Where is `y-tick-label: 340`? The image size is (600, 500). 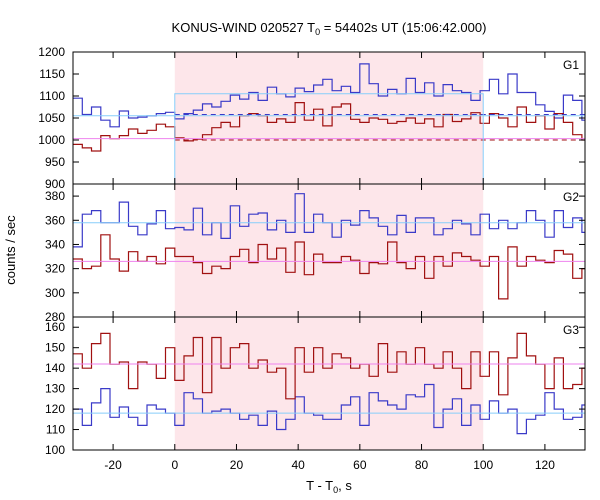 y-tick-label: 340 is located at coordinates (55, 244).